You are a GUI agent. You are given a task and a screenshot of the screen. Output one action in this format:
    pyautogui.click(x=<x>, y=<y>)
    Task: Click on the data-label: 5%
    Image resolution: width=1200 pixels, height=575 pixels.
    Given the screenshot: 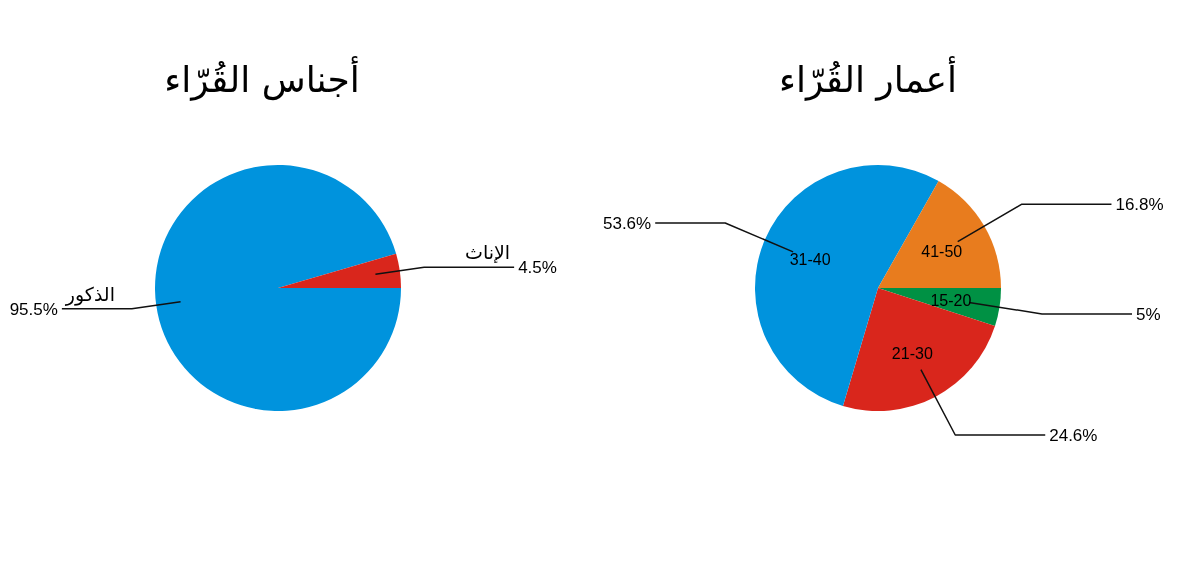 What is the action you would take?
    pyautogui.click(x=1148, y=314)
    